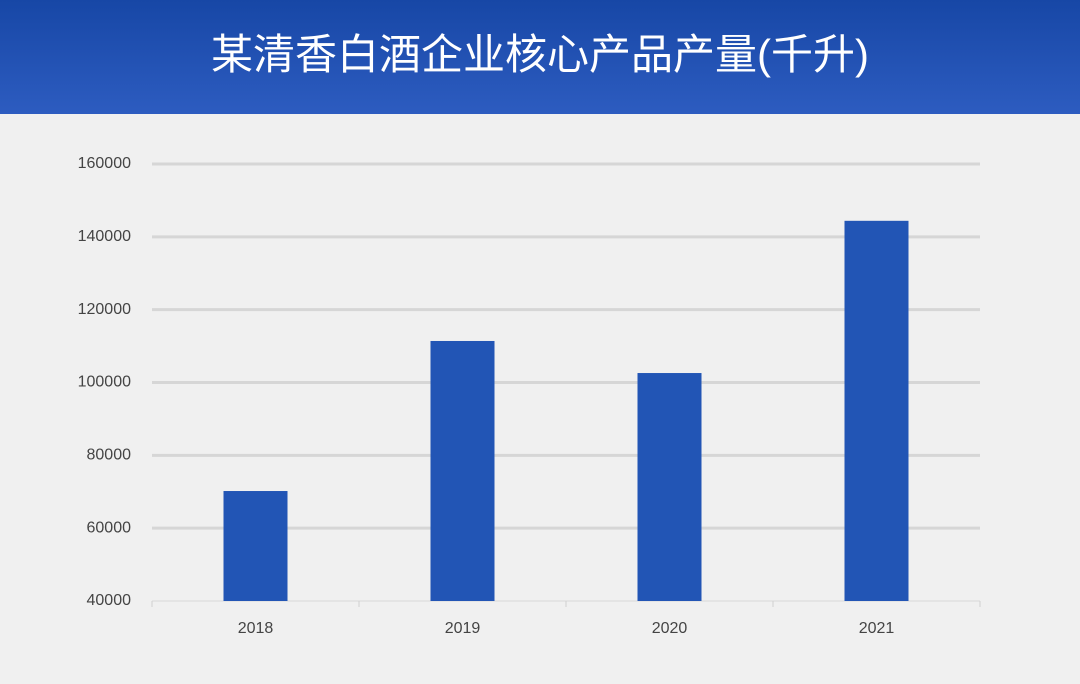 The height and width of the screenshot is (684, 1080). What do you see at coordinates (104, 382) in the screenshot?
I see `y-tick-label: 100000` at bounding box center [104, 382].